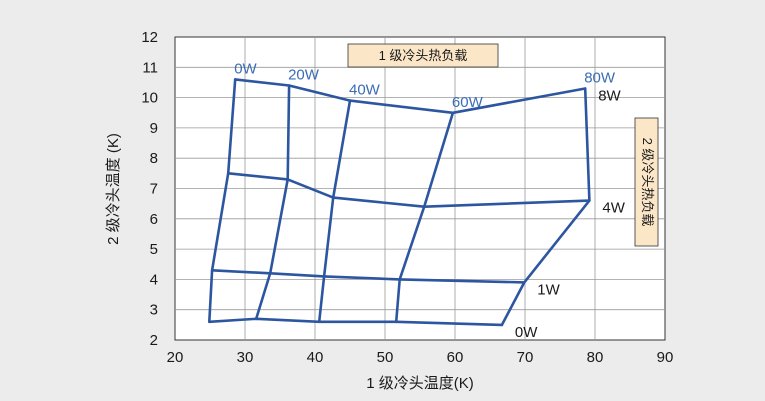 The width and height of the screenshot is (765, 401). I want to click on legend-stage2-box, so click(646, 182).